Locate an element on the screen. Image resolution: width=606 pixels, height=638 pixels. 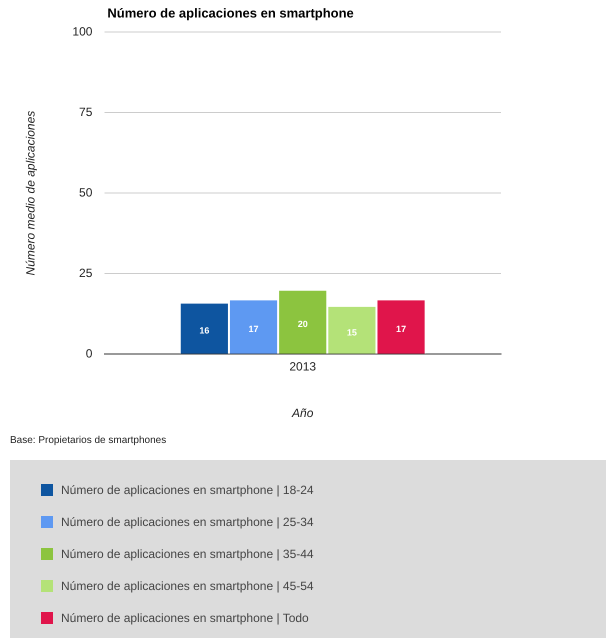
chart-title: Número de aplicaciones en smartphone is located at coordinates (230, 13).